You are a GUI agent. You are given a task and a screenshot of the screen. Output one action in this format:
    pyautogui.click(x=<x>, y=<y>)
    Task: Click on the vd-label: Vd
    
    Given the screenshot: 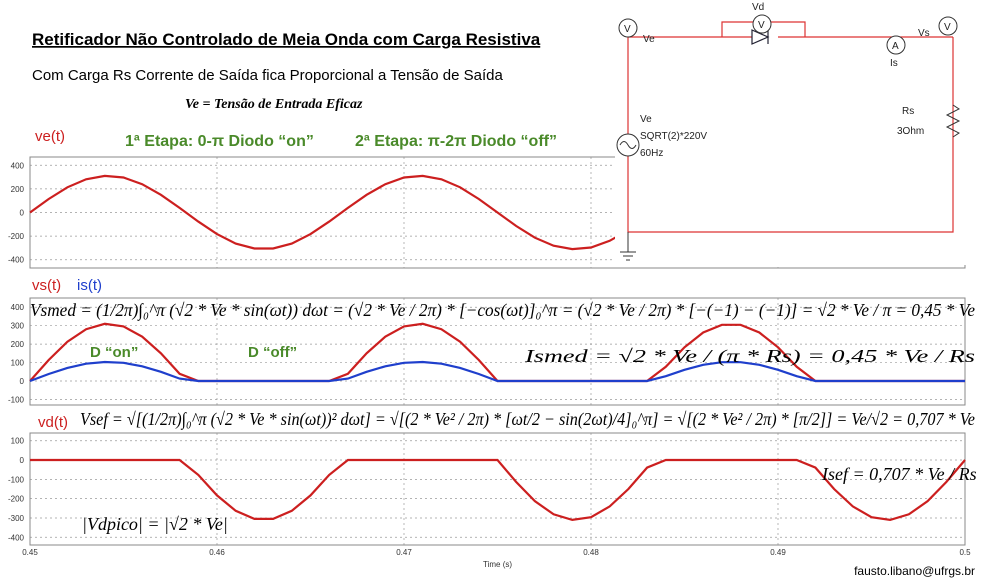 What is the action you would take?
    pyautogui.click(x=758, y=7)
    